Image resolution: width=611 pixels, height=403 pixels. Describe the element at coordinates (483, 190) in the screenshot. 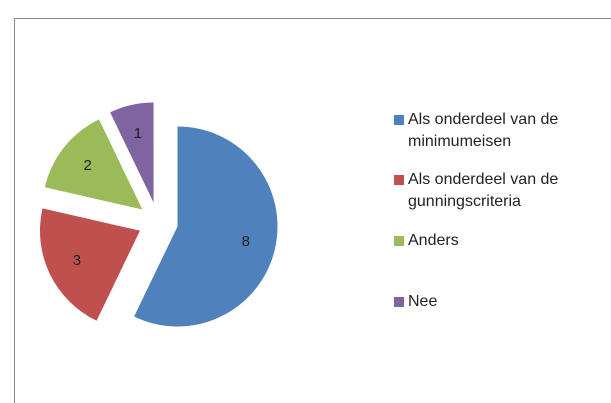

I see `legend-label: Als onderdeel van de gunningscriteria` at that location.